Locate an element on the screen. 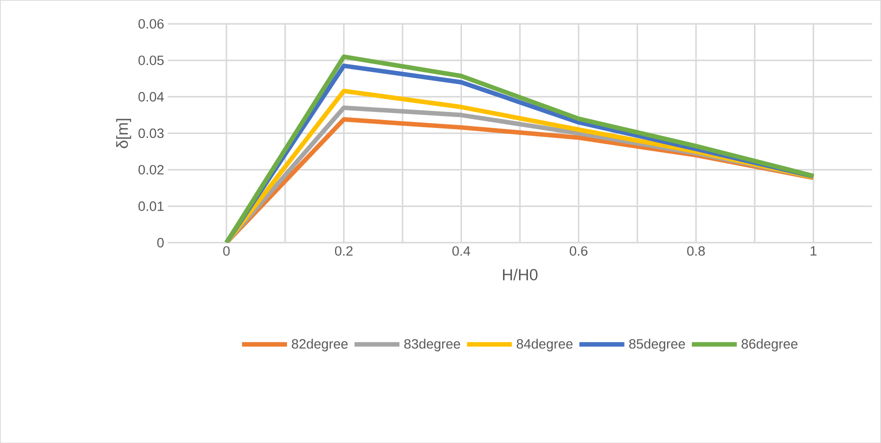  y-tick-label: 0.06 is located at coordinates (151, 23).